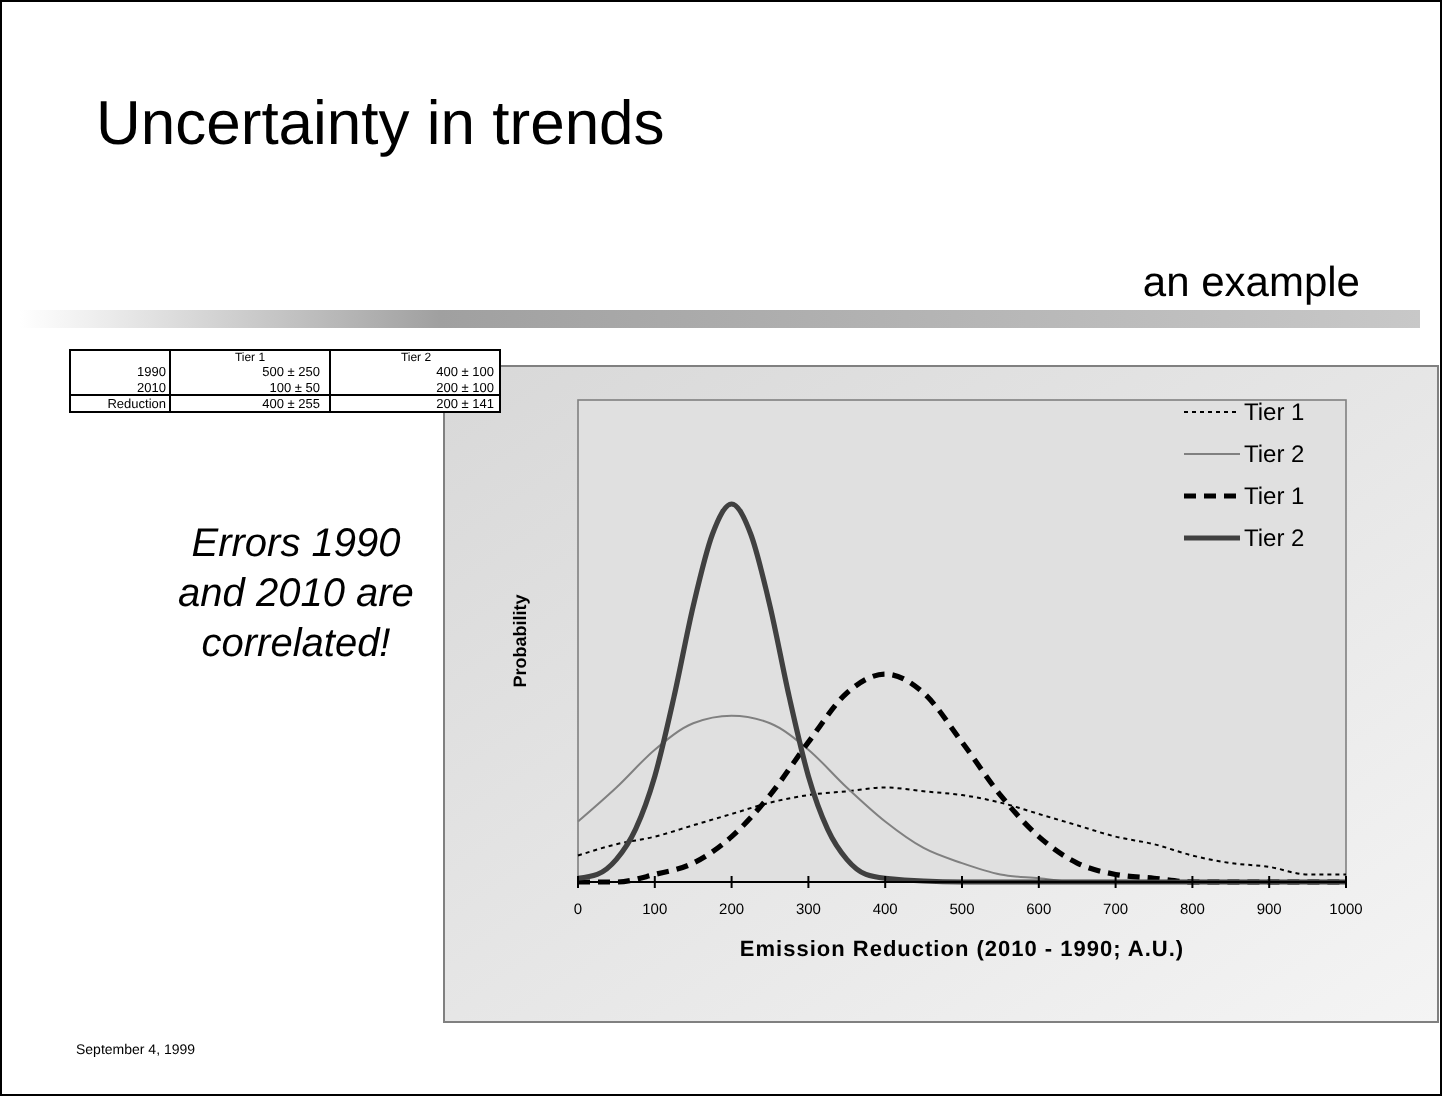 The image size is (1442, 1096). I want to click on chart-subtitle: an example, so click(1251, 283).